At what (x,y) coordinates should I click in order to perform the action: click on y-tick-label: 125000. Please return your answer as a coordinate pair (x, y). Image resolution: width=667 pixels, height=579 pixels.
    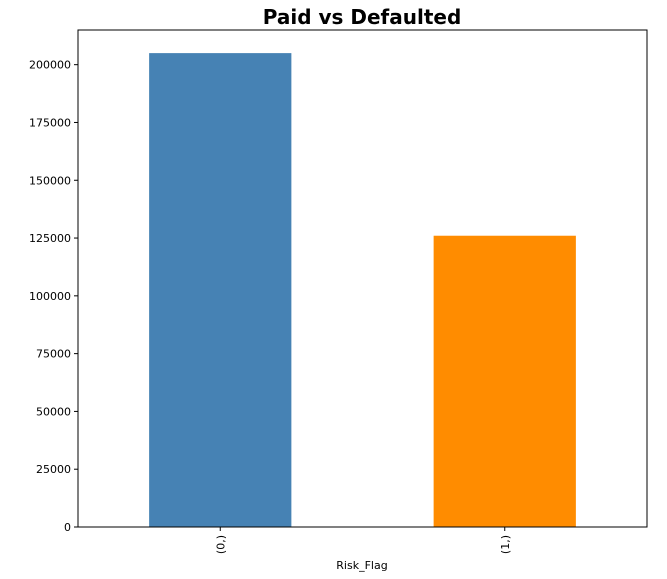
    Looking at the image, I should click on (50, 238).